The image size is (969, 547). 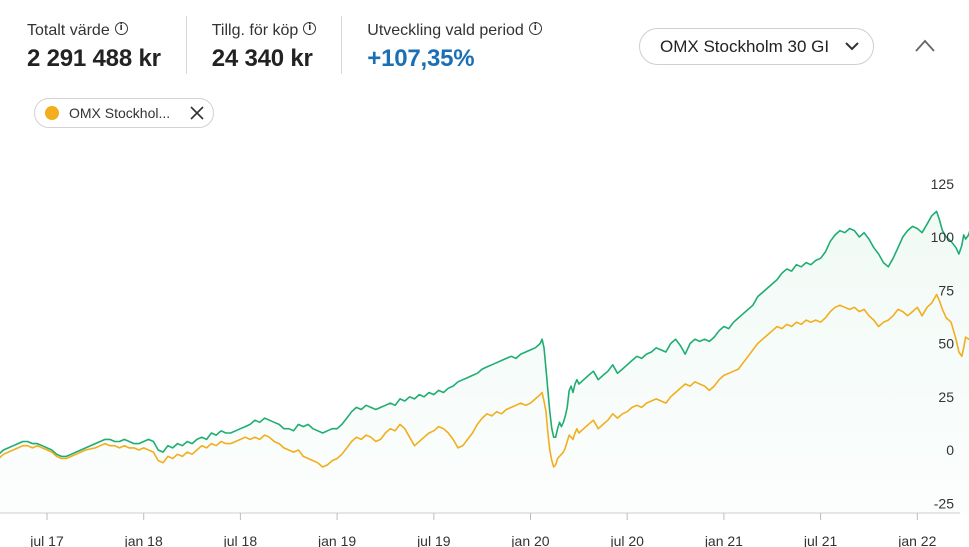 I want to click on series-color-dot, so click(x=52, y=113).